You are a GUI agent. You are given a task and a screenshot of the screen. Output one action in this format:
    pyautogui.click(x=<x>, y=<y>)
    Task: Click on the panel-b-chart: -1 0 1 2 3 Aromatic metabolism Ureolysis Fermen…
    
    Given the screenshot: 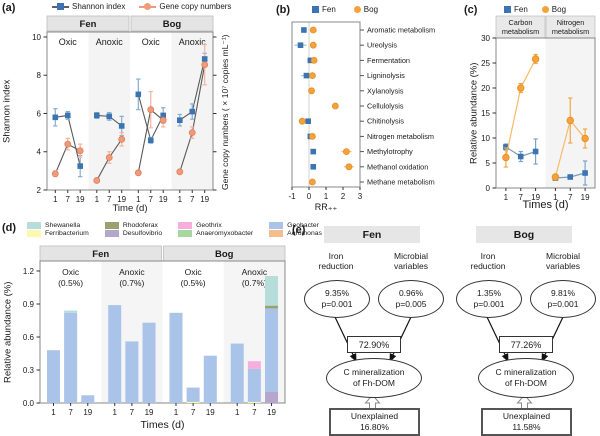 What is the action you would take?
    pyautogui.click(x=361, y=111)
    